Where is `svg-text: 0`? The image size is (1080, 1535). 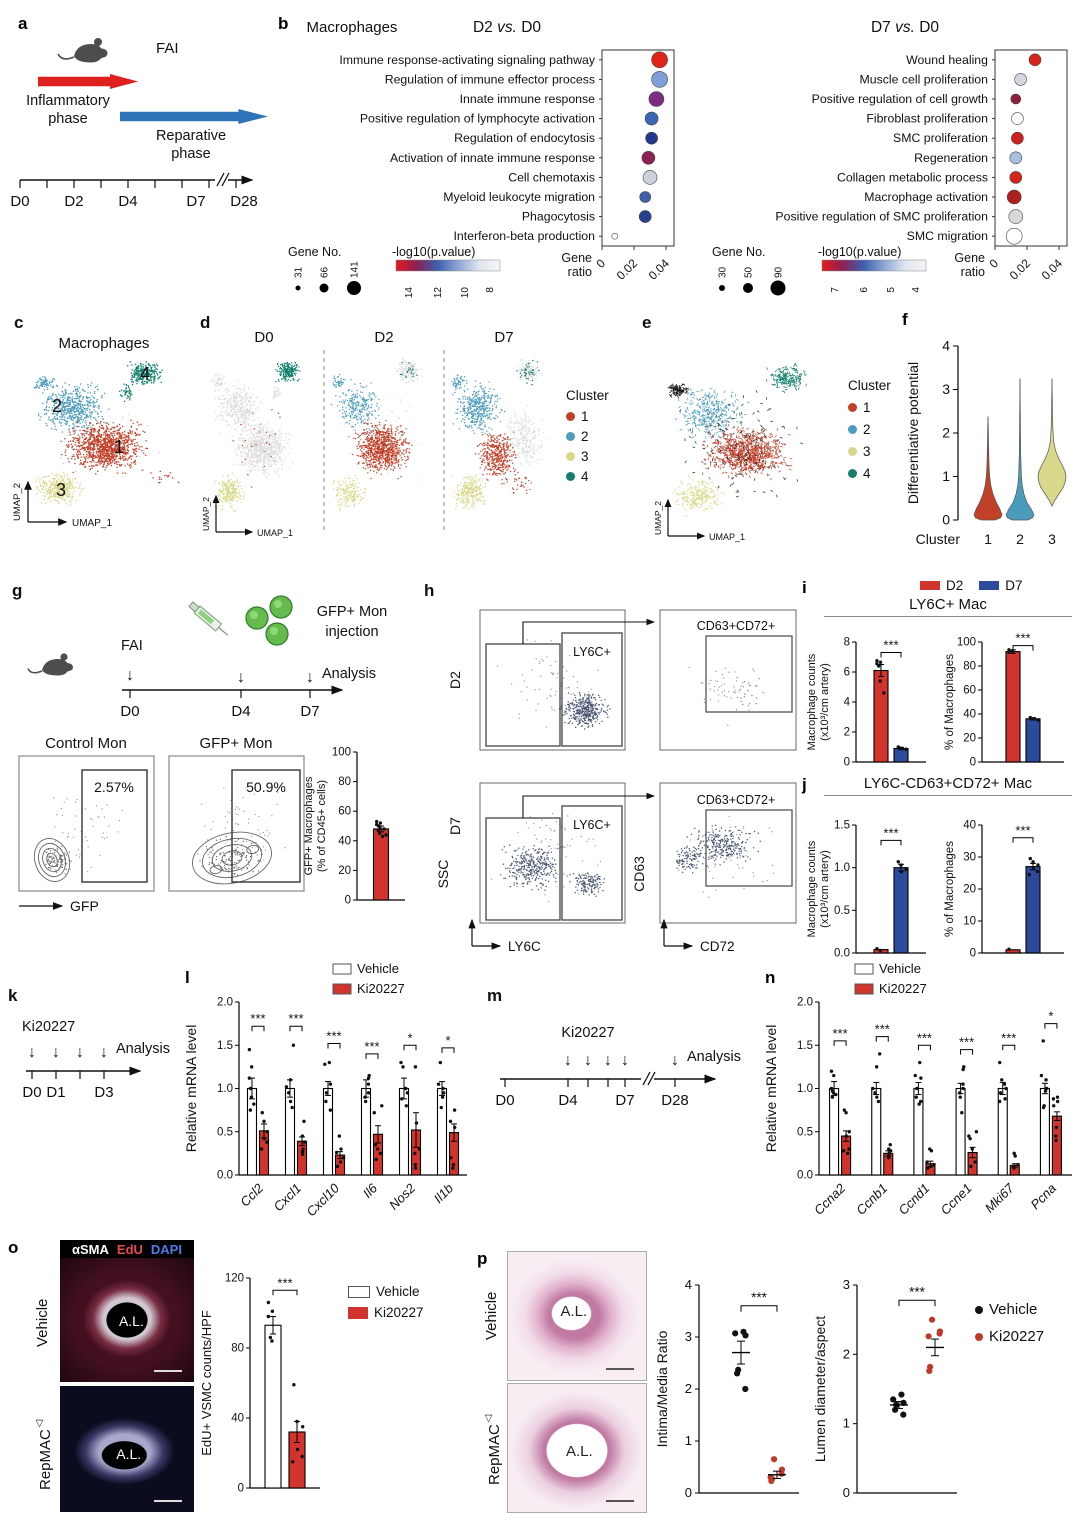
svg-text: 0 is located at coordinates (600, 263).